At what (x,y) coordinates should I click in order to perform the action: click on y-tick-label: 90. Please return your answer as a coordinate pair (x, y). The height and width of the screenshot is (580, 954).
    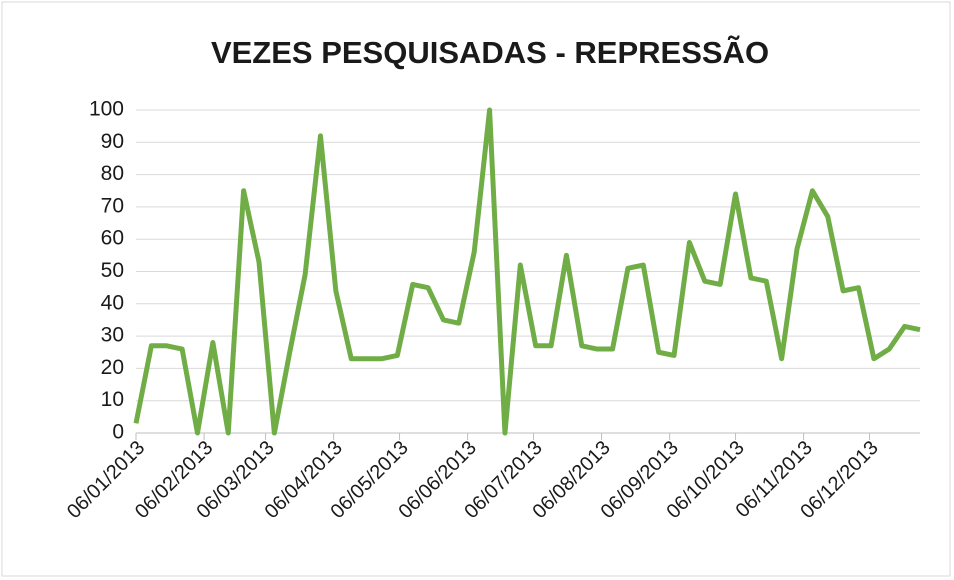
    Looking at the image, I should click on (112, 141).